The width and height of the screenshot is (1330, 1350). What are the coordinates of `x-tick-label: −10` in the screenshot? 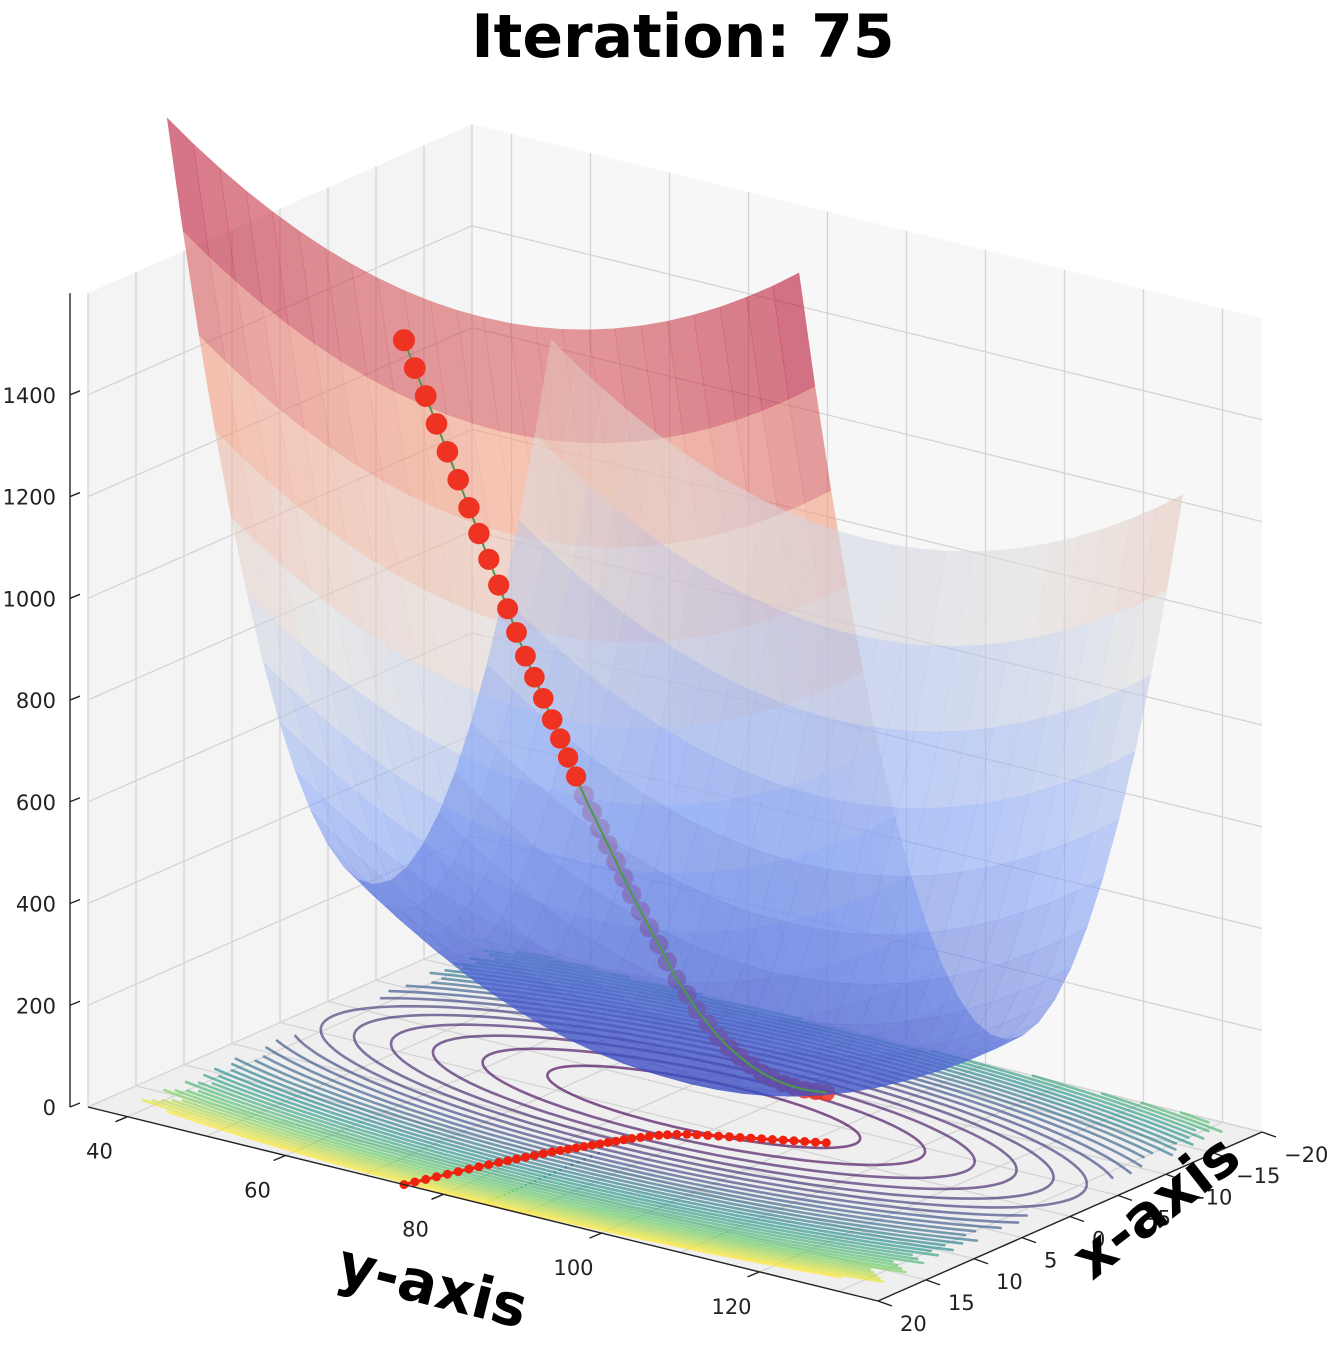 It's located at (1210, 1197).